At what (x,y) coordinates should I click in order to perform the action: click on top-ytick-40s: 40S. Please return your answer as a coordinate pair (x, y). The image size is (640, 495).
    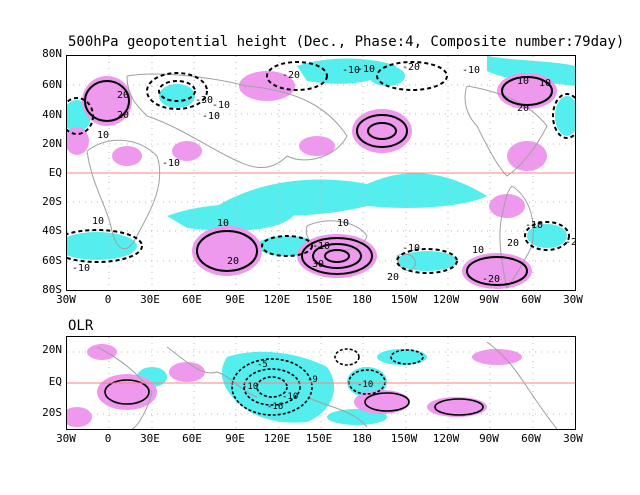
    Looking at the image, I should click on (52, 230).